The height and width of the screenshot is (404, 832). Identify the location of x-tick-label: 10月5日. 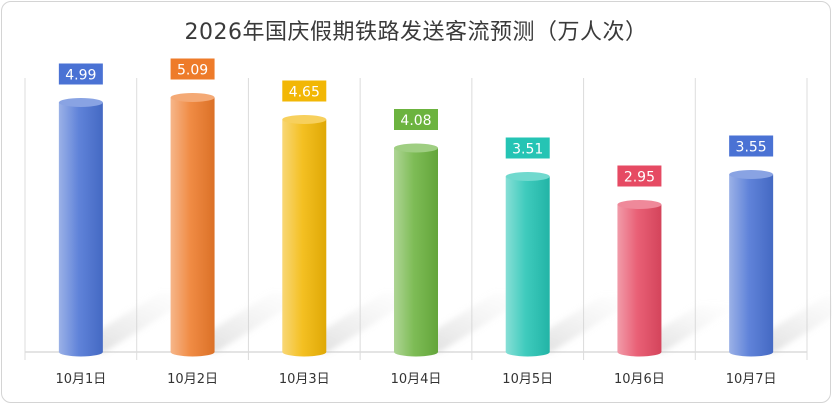
(527, 379).